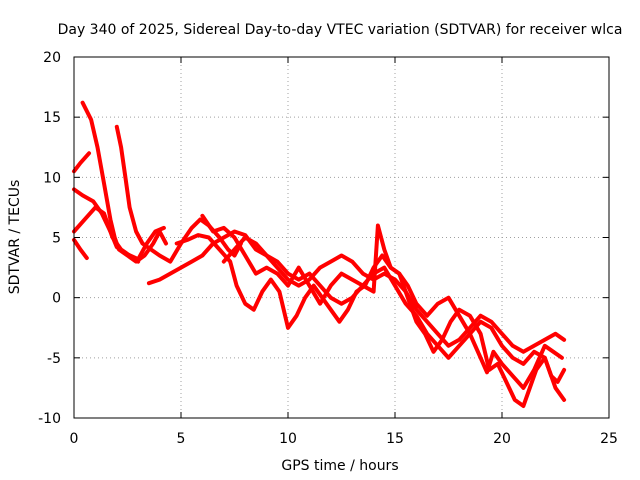  I want to click on x-tick-label: 20, so click(502, 439).